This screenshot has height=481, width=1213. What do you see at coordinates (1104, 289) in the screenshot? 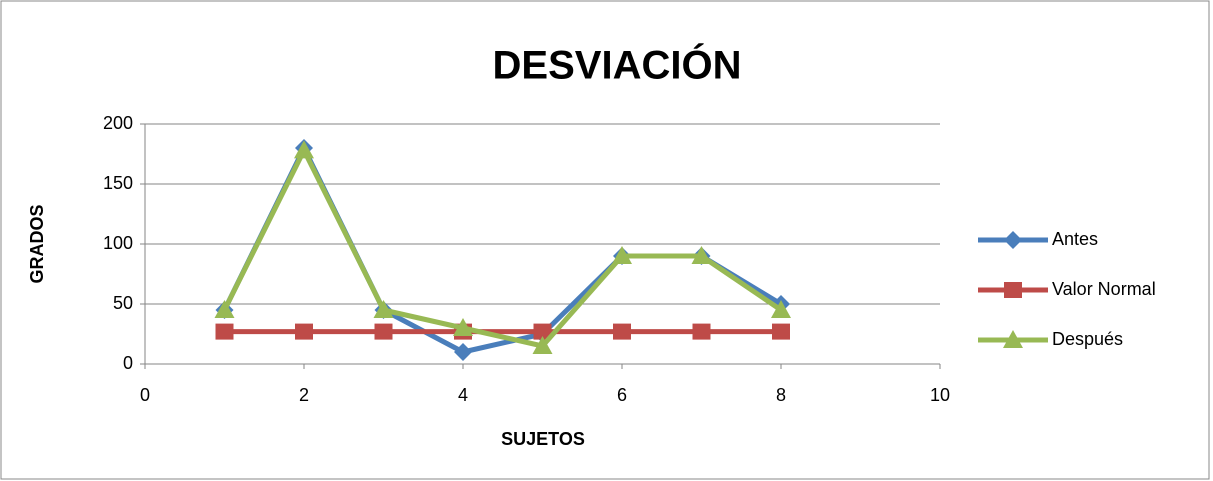
I see `legend-label: Valor Normal` at bounding box center [1104, 289].